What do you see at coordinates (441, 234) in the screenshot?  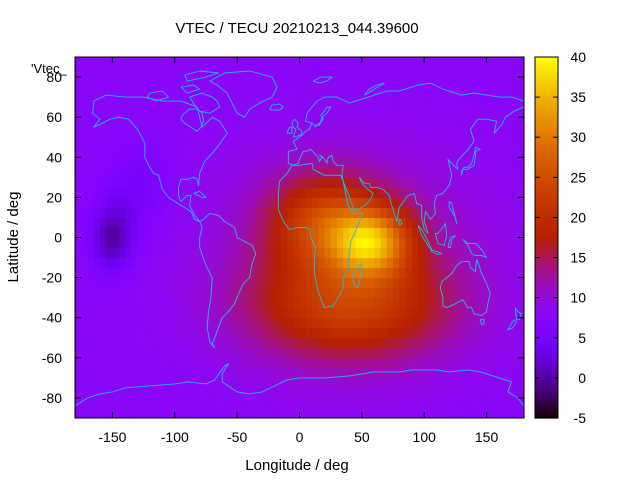 I see `coastline-borneo` at bounding box center [441, 234].